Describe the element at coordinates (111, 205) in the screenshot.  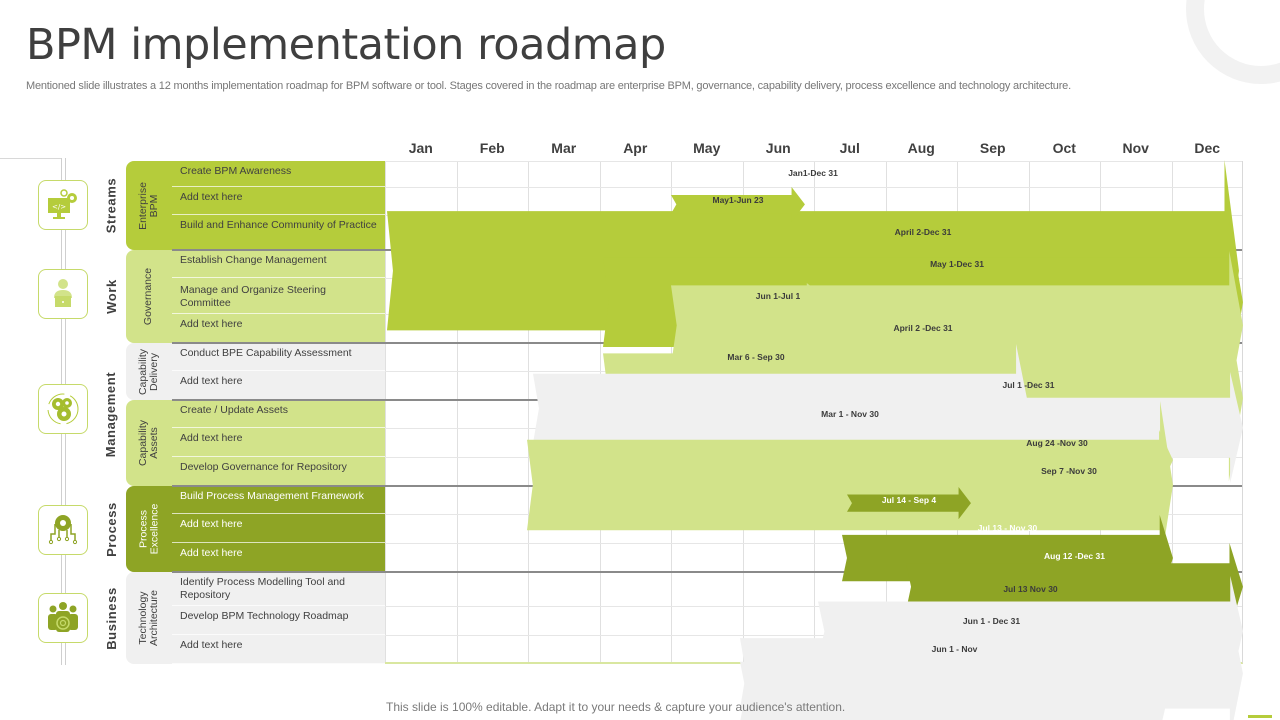
I see `stream-label-streams: Streams` at that location.